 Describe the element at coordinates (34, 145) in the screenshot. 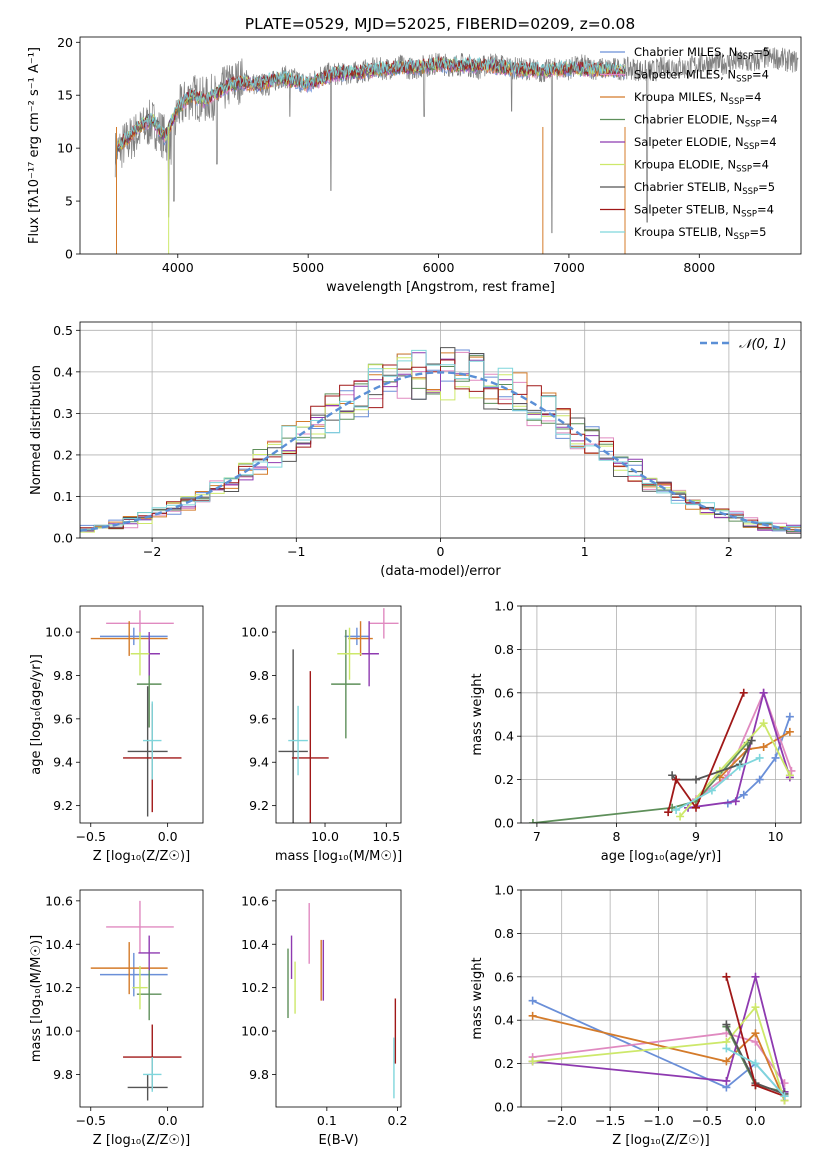

I see `y-axis-label: Flux [fλ10⁻¹⁷ erg cm⁻² s⁻¹ A⁻¹]` at that location.